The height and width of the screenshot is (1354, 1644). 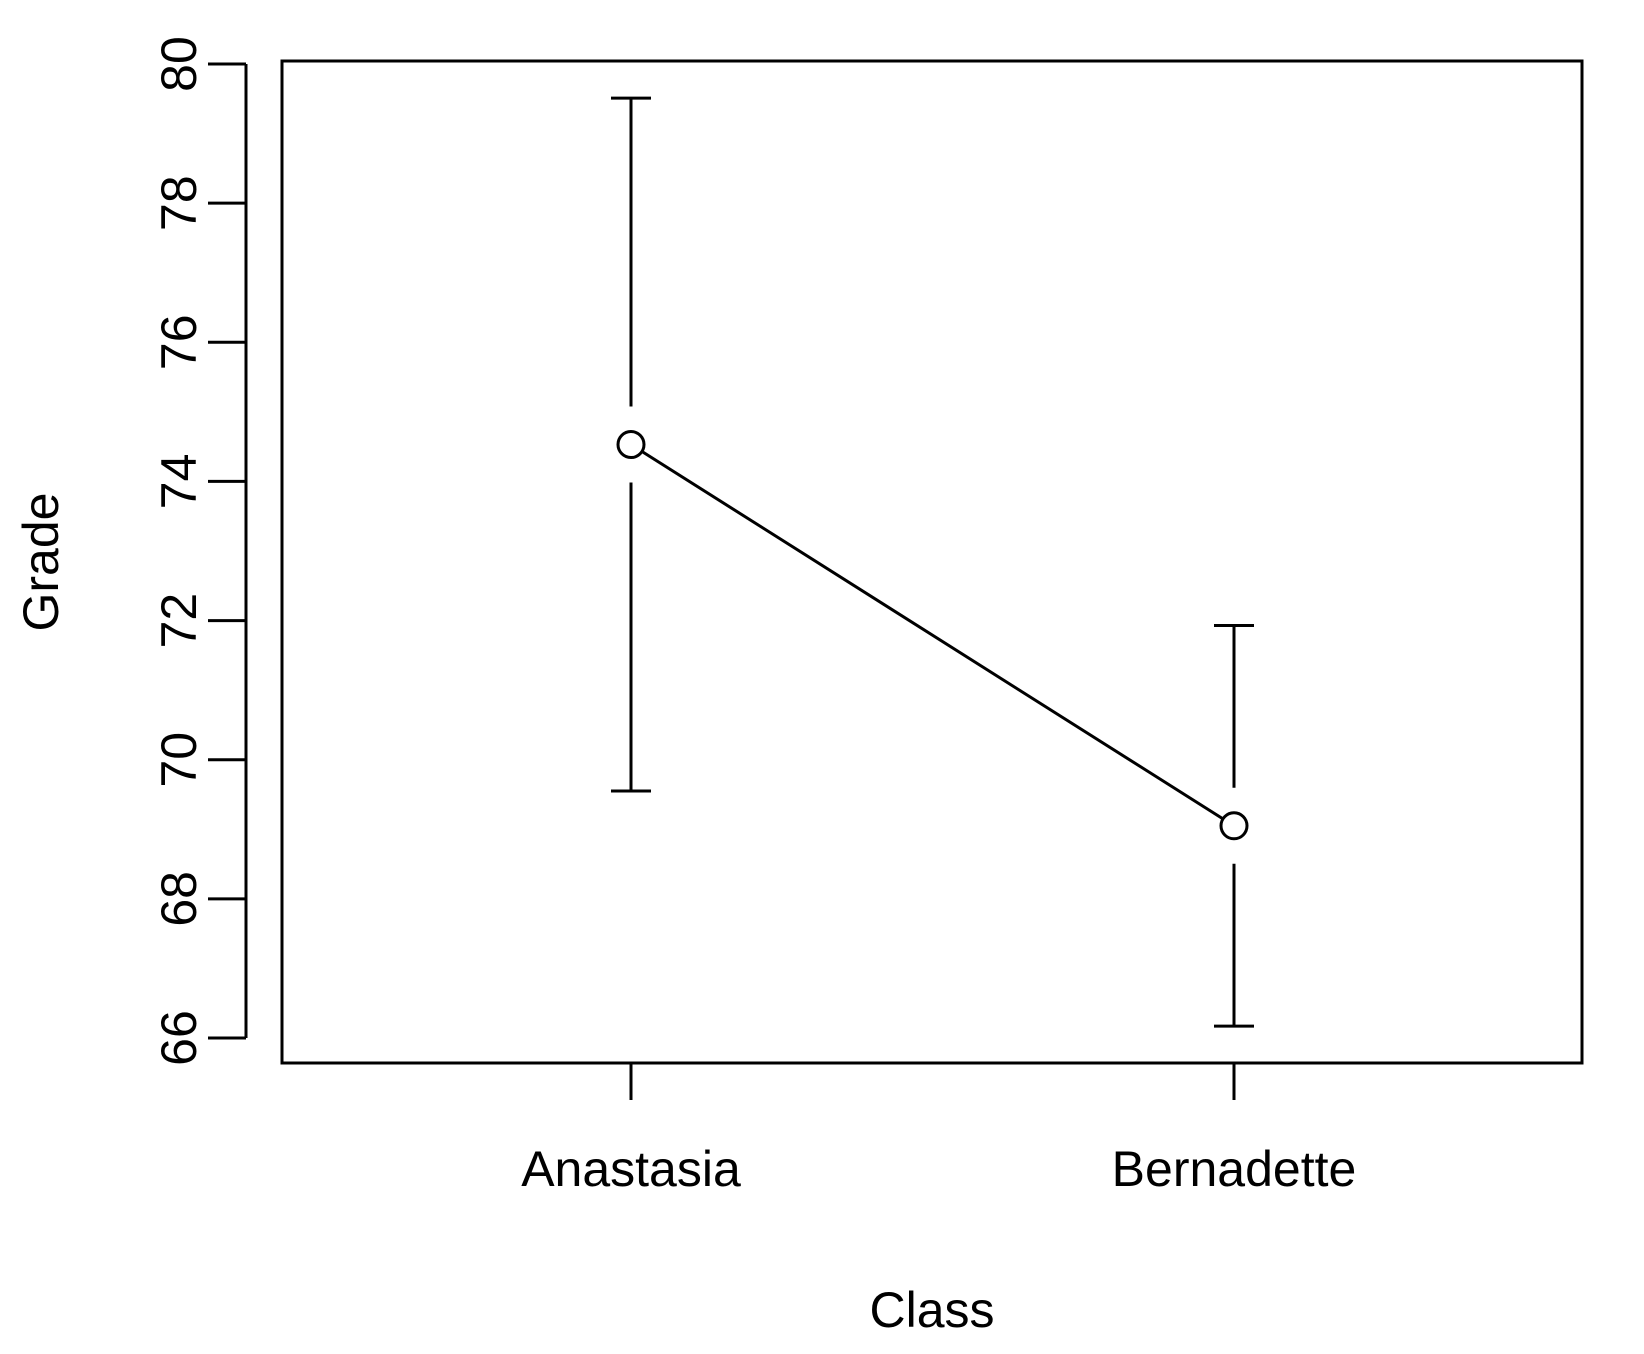 What do you see at coordinates (938, 1130) in the screenshot?
I see `x-axis: Anastasia Bernadette` at bounding box center [938, 1130].